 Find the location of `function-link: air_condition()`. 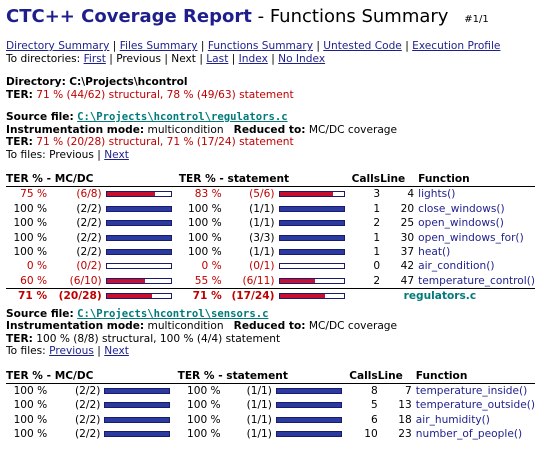

function-link: air_condition() is located at coordinates (456, 266).